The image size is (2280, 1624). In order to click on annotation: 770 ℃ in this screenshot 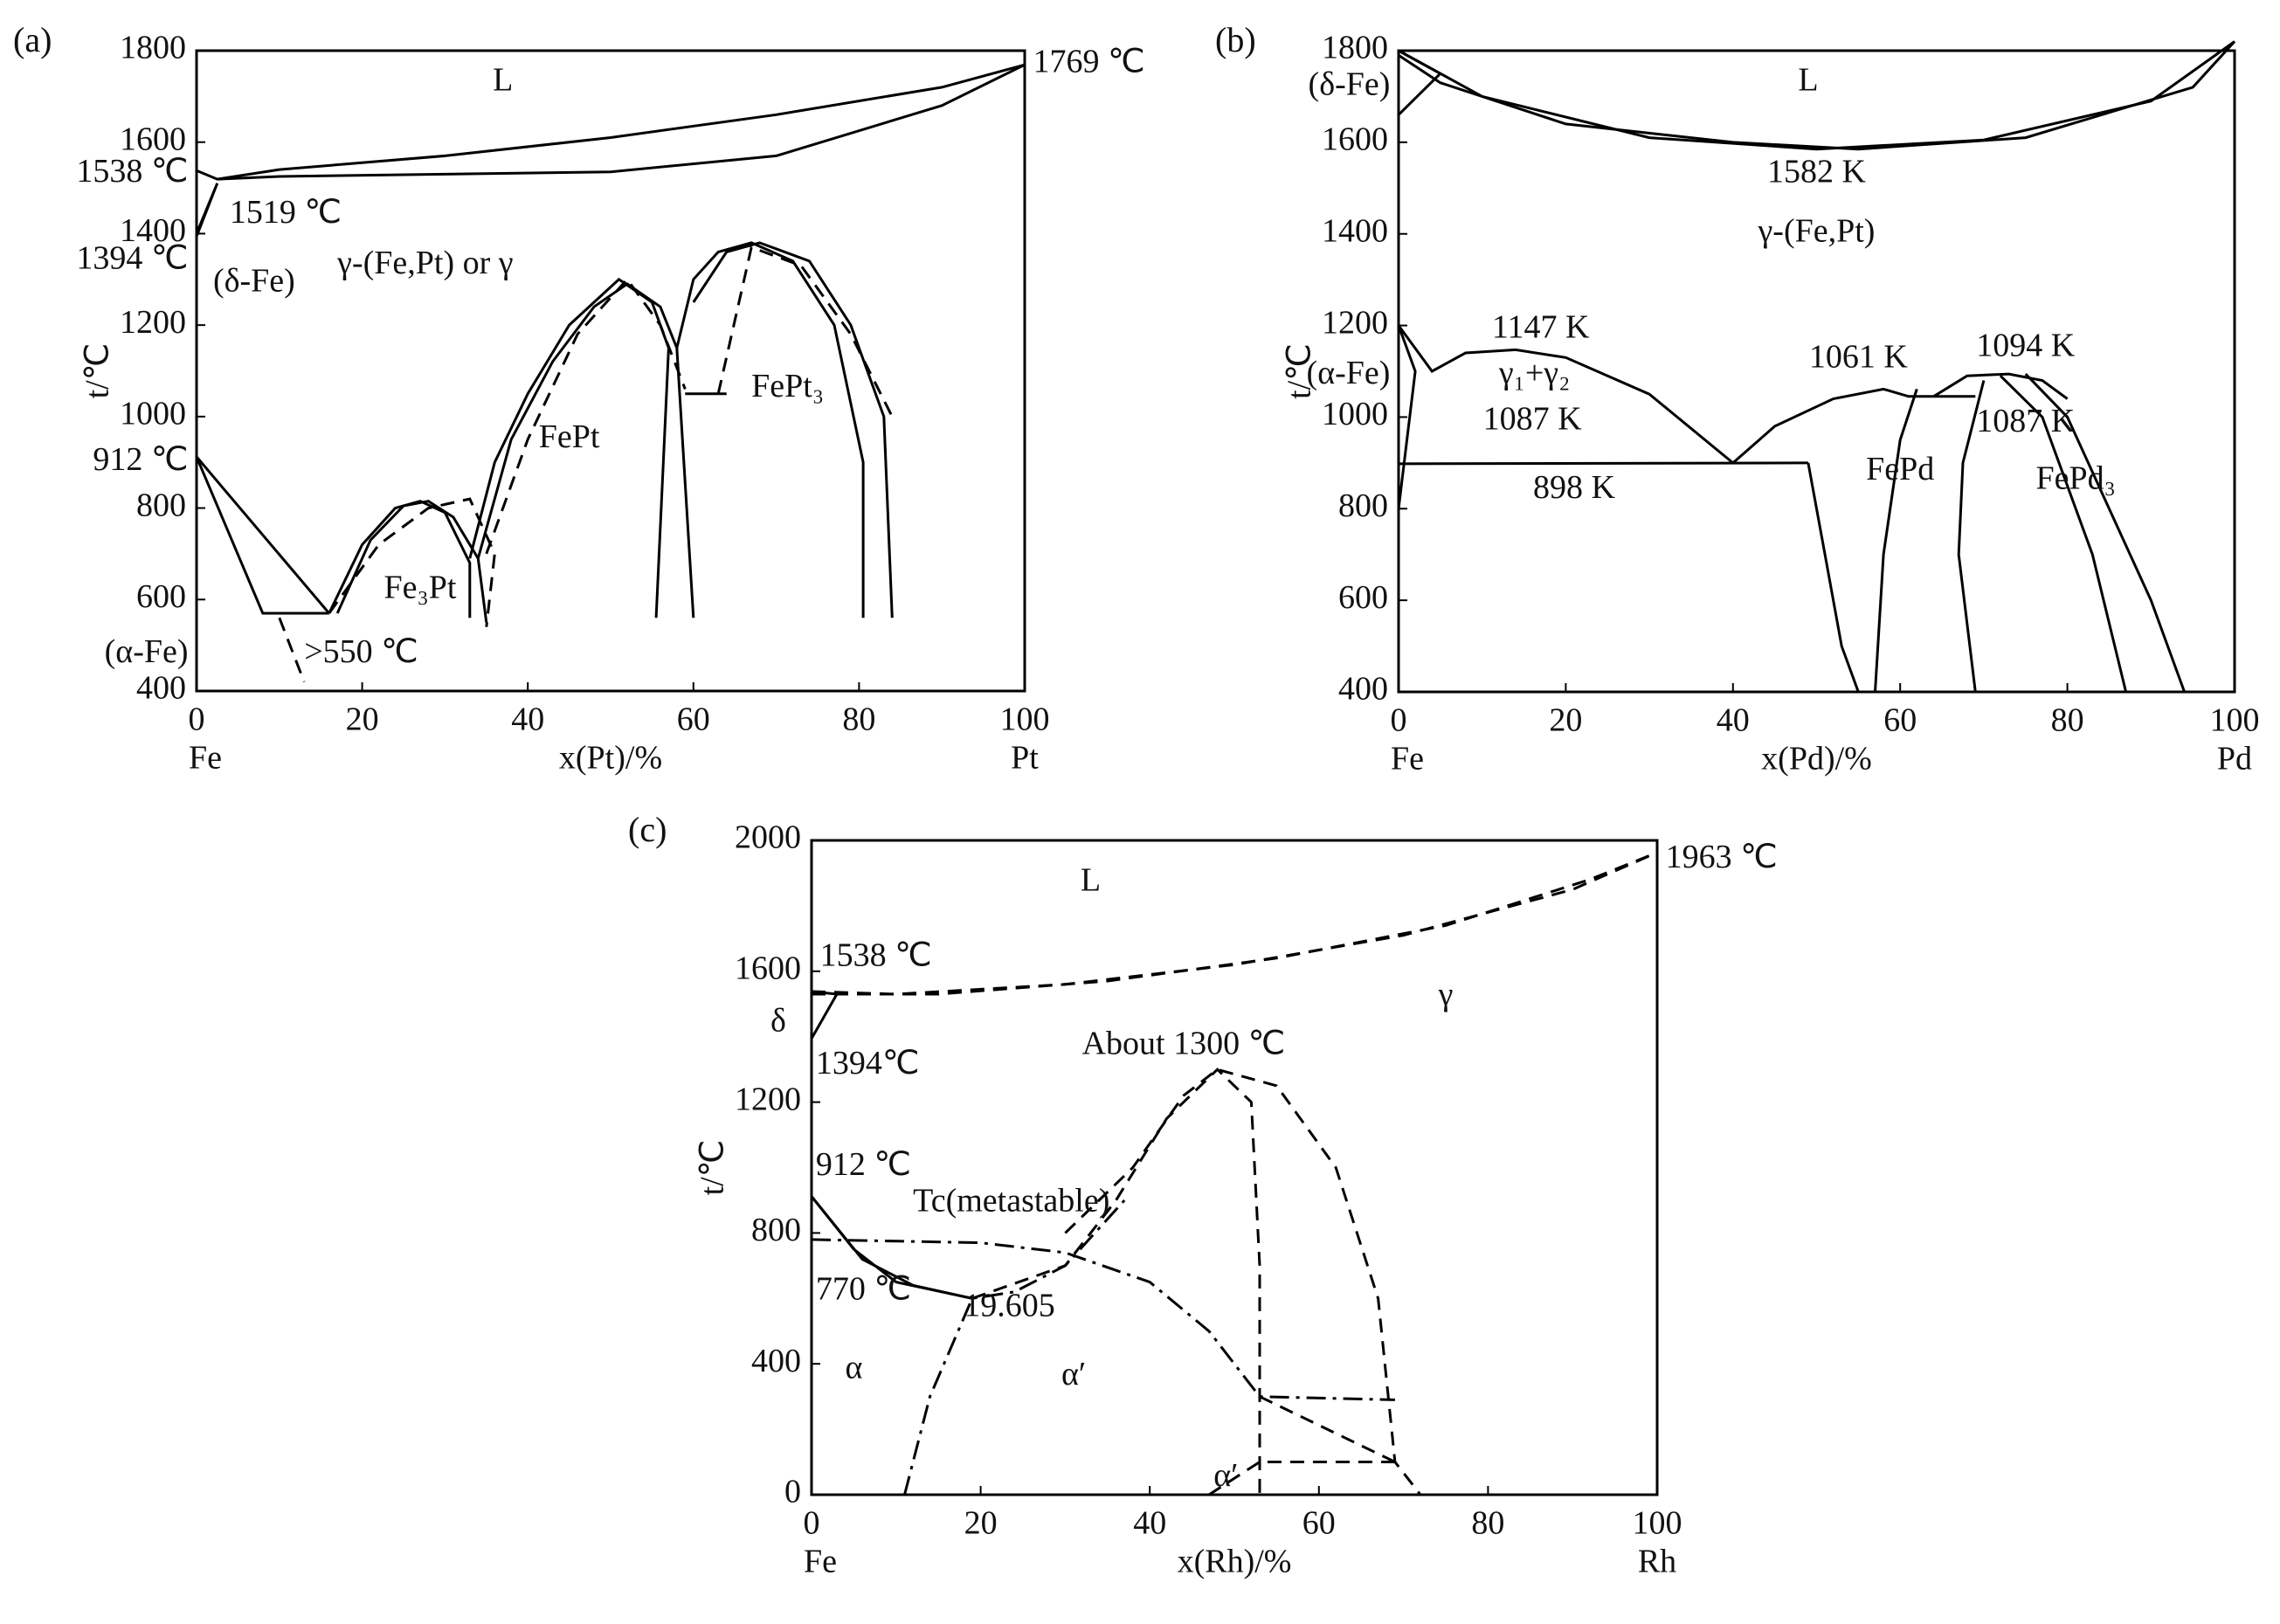, I will do `click(863, 1289)`.